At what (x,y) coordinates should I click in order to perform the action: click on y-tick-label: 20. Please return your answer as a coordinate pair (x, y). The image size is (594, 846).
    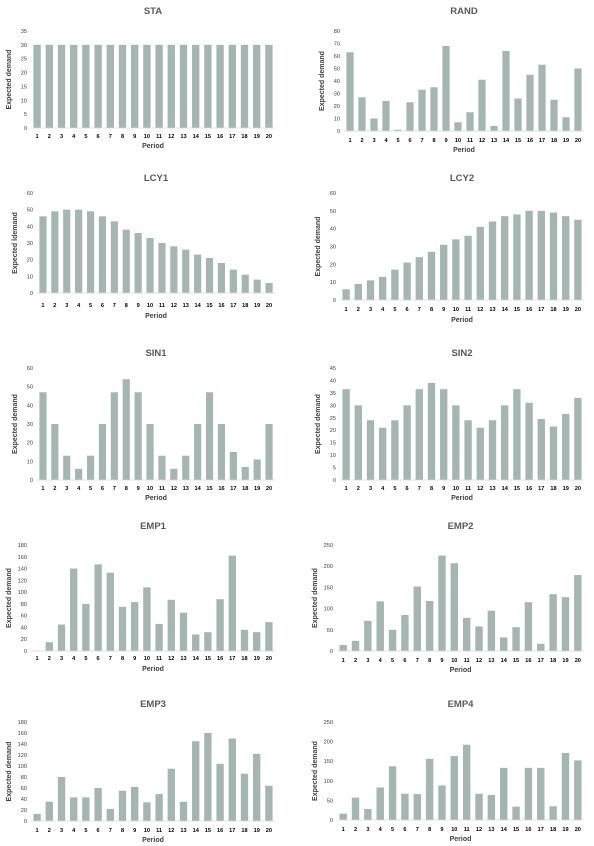
    Looking at the image, I should click on (24, 640).